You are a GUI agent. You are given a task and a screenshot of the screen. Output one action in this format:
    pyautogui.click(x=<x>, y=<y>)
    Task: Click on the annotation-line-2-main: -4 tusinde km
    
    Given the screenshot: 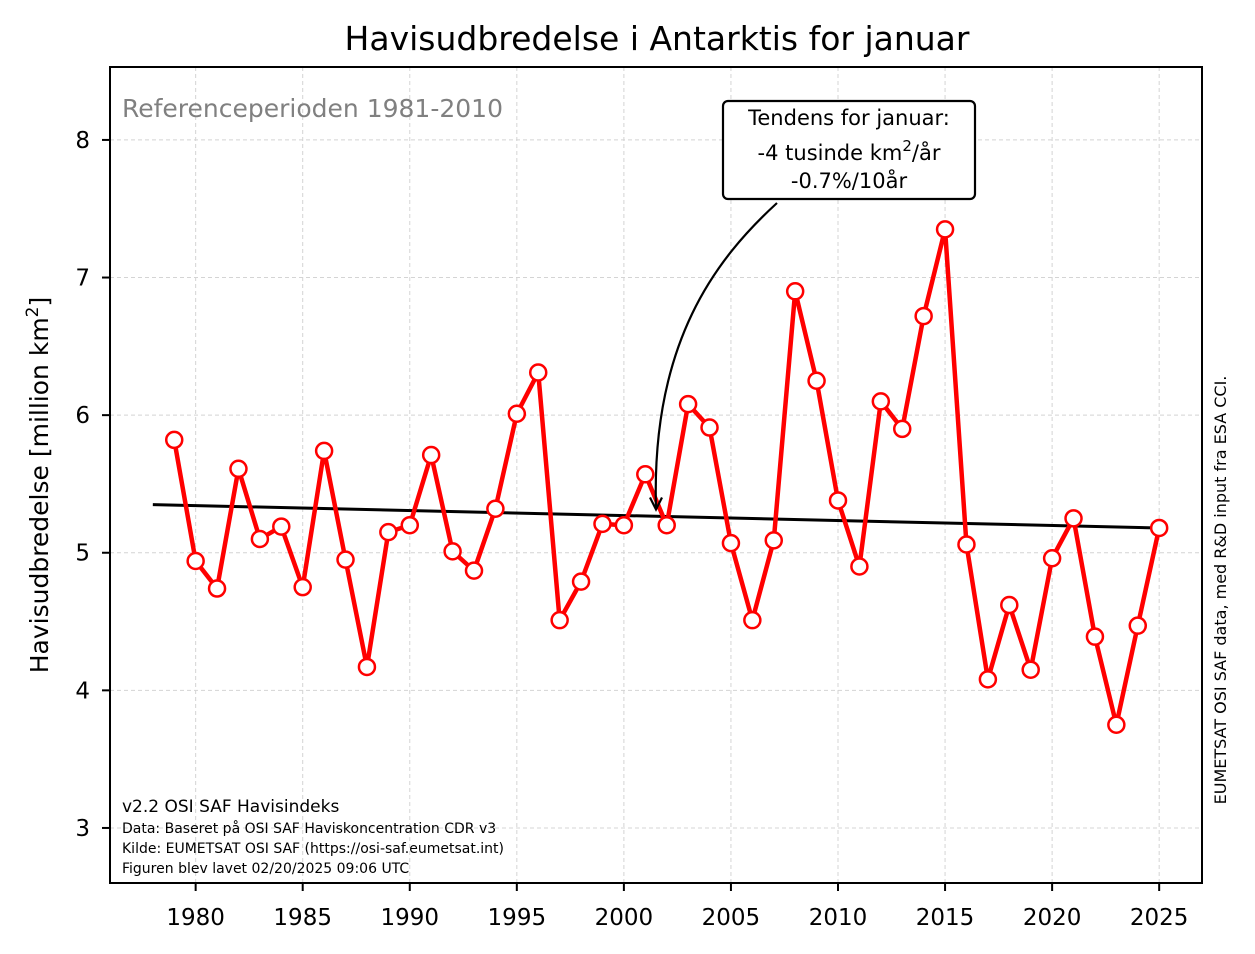 What is the action you would take?
    pyautogui.click(x=830, y=153)
    